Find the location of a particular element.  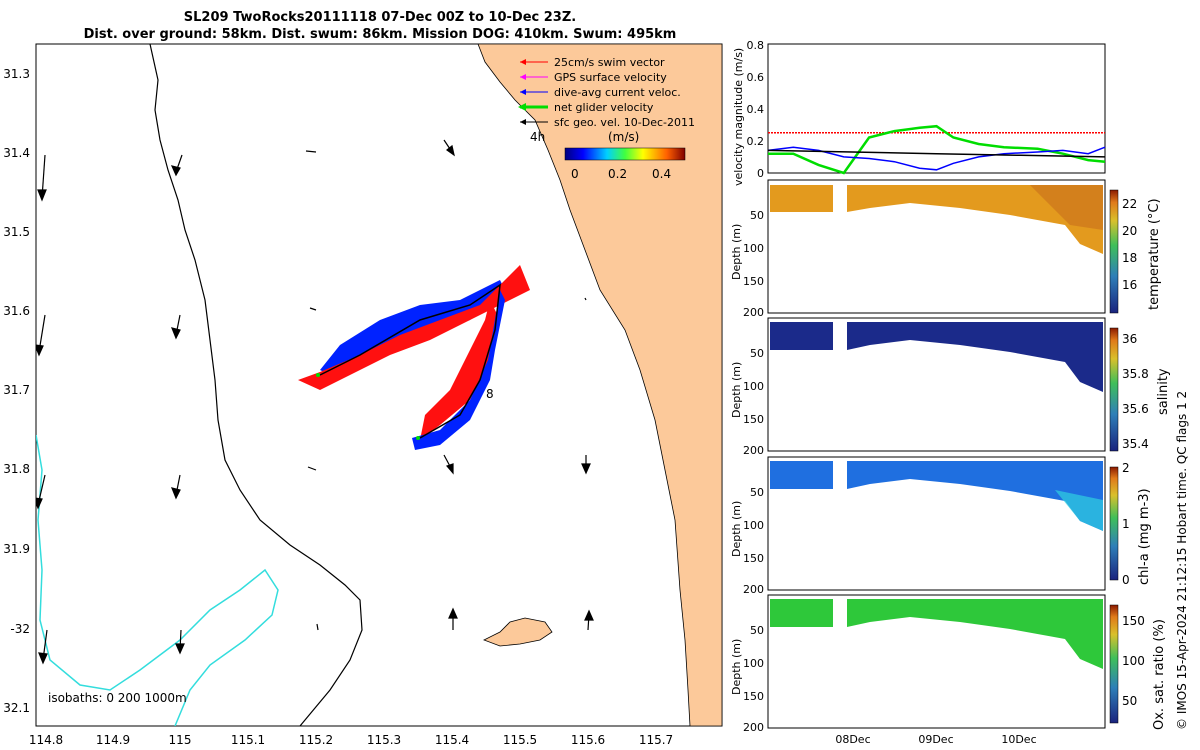

legend-sfc-geo: sfc geo. vel. 10-Dec-2011 is located at coordinates (624, 122).